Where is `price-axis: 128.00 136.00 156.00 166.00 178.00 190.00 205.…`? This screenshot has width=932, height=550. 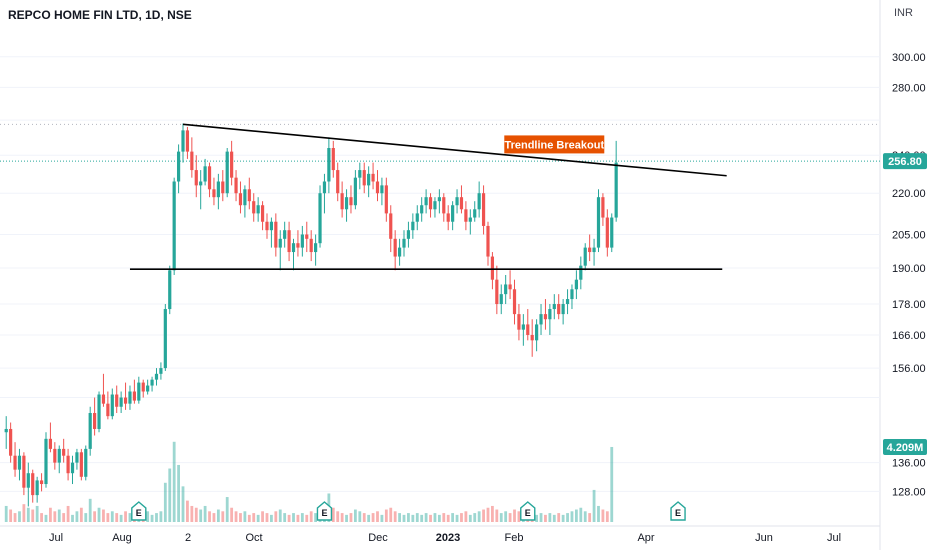
price-axis: 128.00 136.00 156.00 166.00 178.00 190.00 205.… is located at coordinates (909, 275).